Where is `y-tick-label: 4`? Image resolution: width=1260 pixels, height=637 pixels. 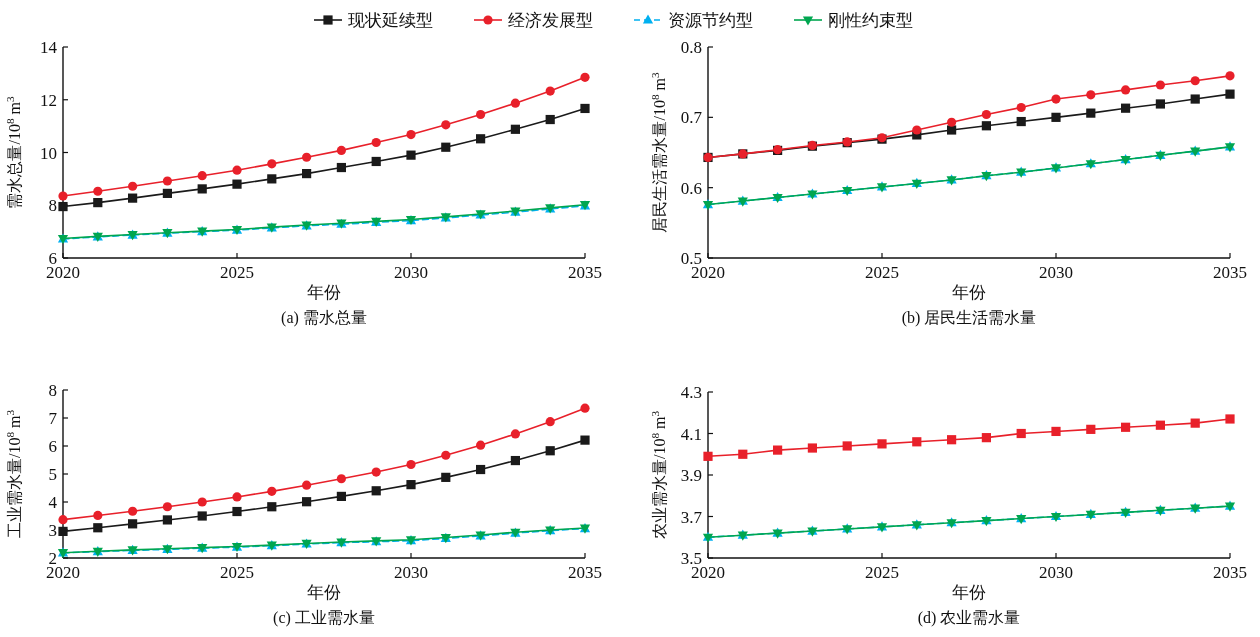
y-tick-label: 4 is located at coordinates (53, 502).